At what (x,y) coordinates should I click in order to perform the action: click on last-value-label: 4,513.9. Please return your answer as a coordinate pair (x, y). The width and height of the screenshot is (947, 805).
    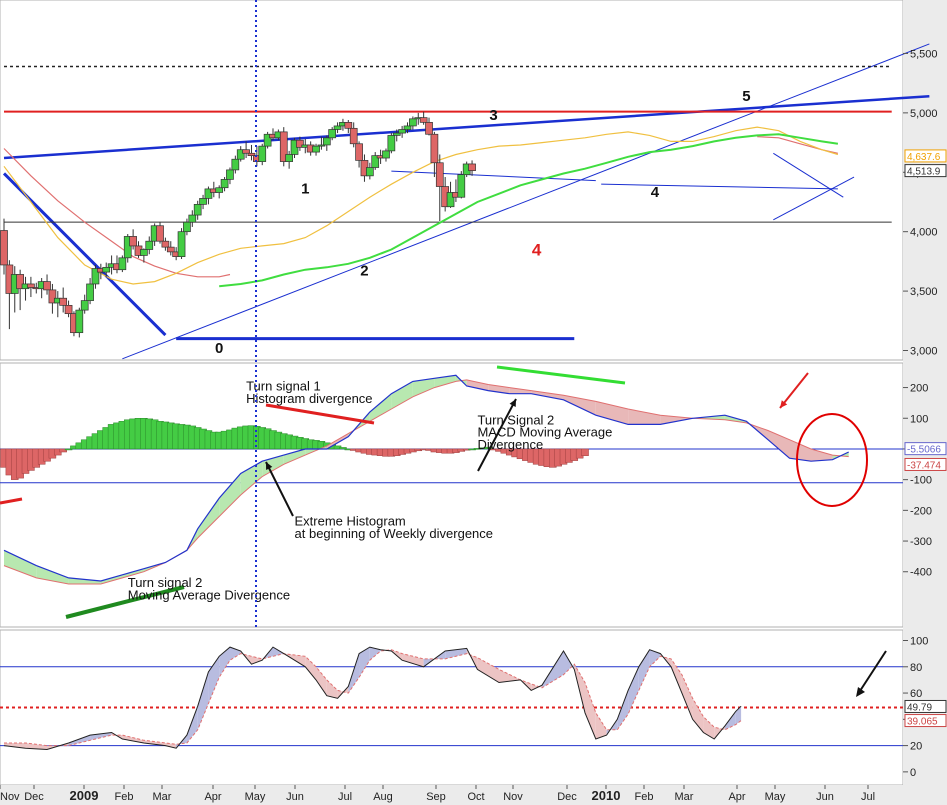
    Looking at the image, I should click on (924, 172).